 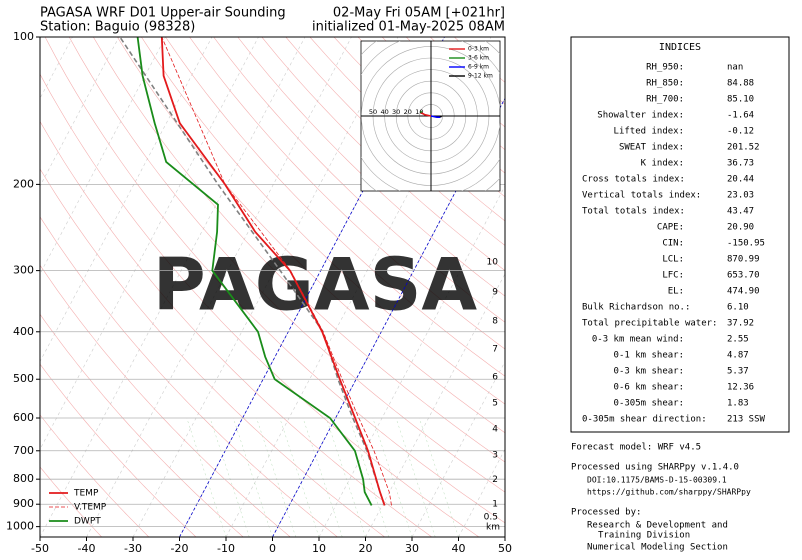 What do you see at coordinates (495, 293) in the screenshot?
I see `height-label: 9` at bounding box center [495, 293].